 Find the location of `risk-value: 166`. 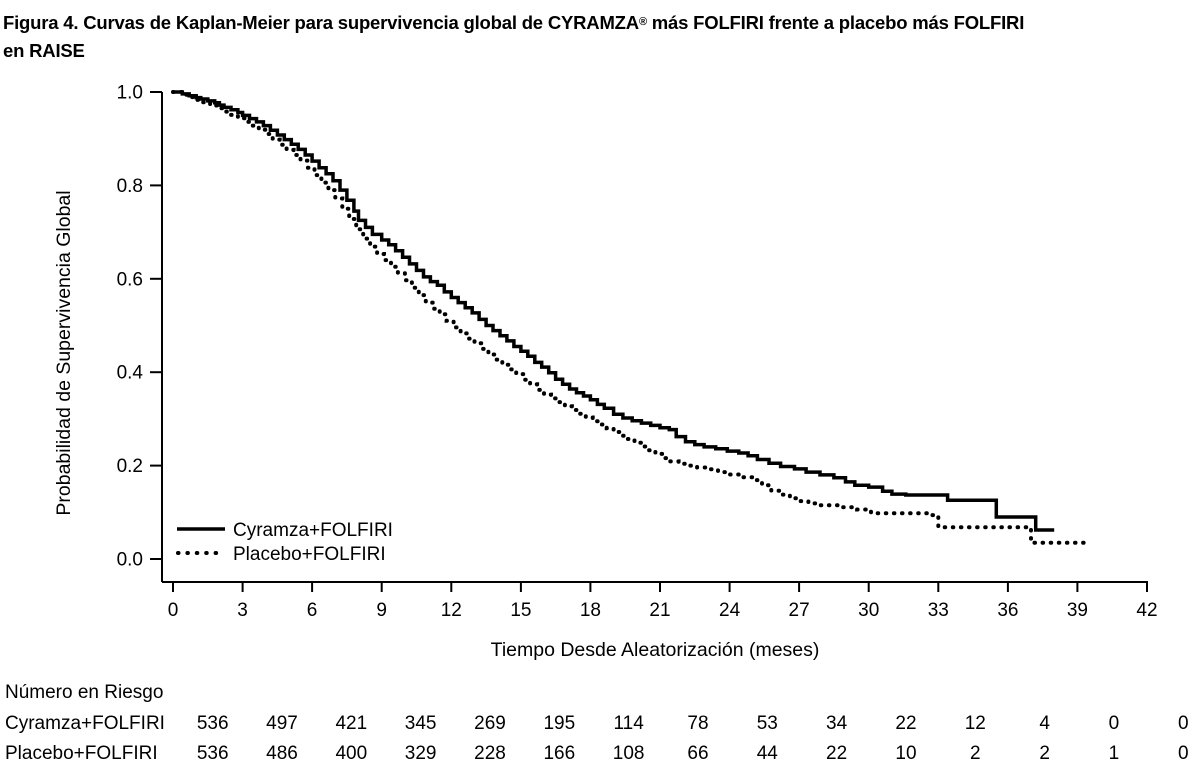

risk-value: 166 is located at coordinates (559, 753).